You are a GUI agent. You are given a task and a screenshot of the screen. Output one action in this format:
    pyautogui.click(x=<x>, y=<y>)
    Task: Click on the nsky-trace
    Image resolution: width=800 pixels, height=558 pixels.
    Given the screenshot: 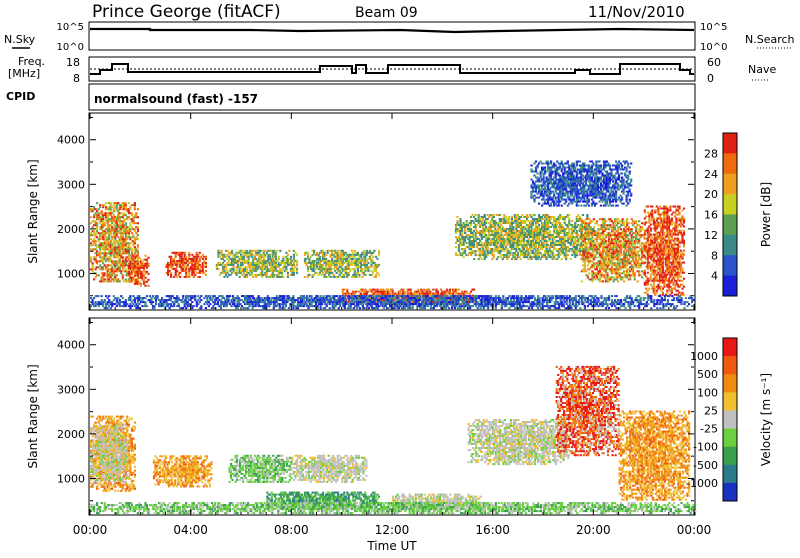 What is the action you would take?
    pyautogui.click(x=392, y=30)
    